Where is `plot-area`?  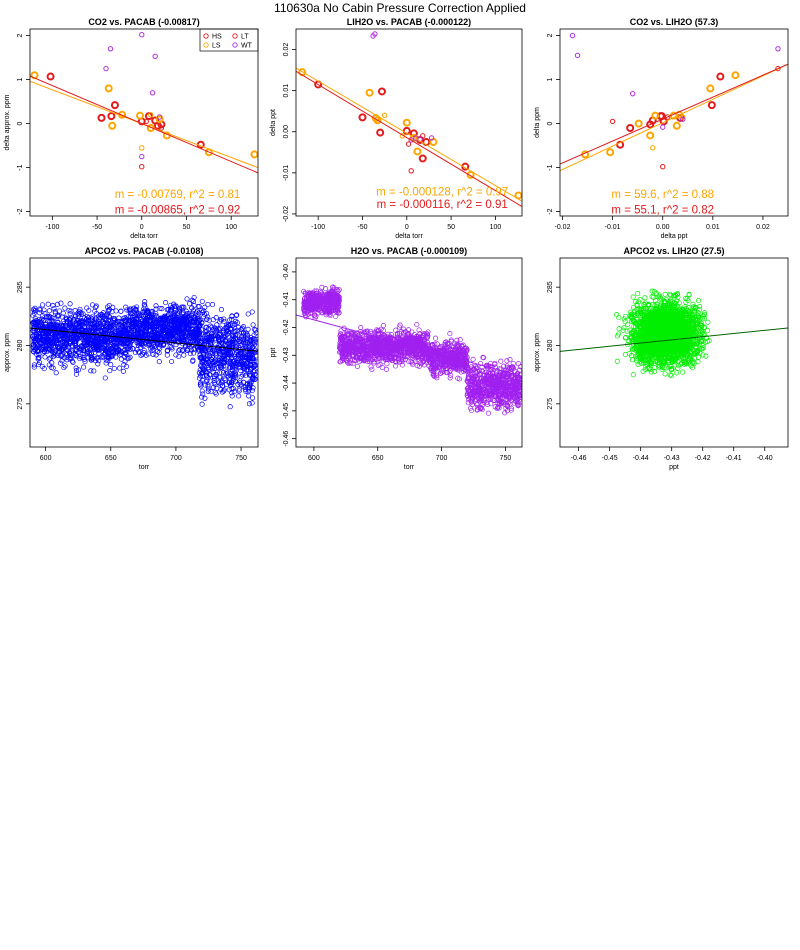
plot-area is located at coordinates (144, 352).